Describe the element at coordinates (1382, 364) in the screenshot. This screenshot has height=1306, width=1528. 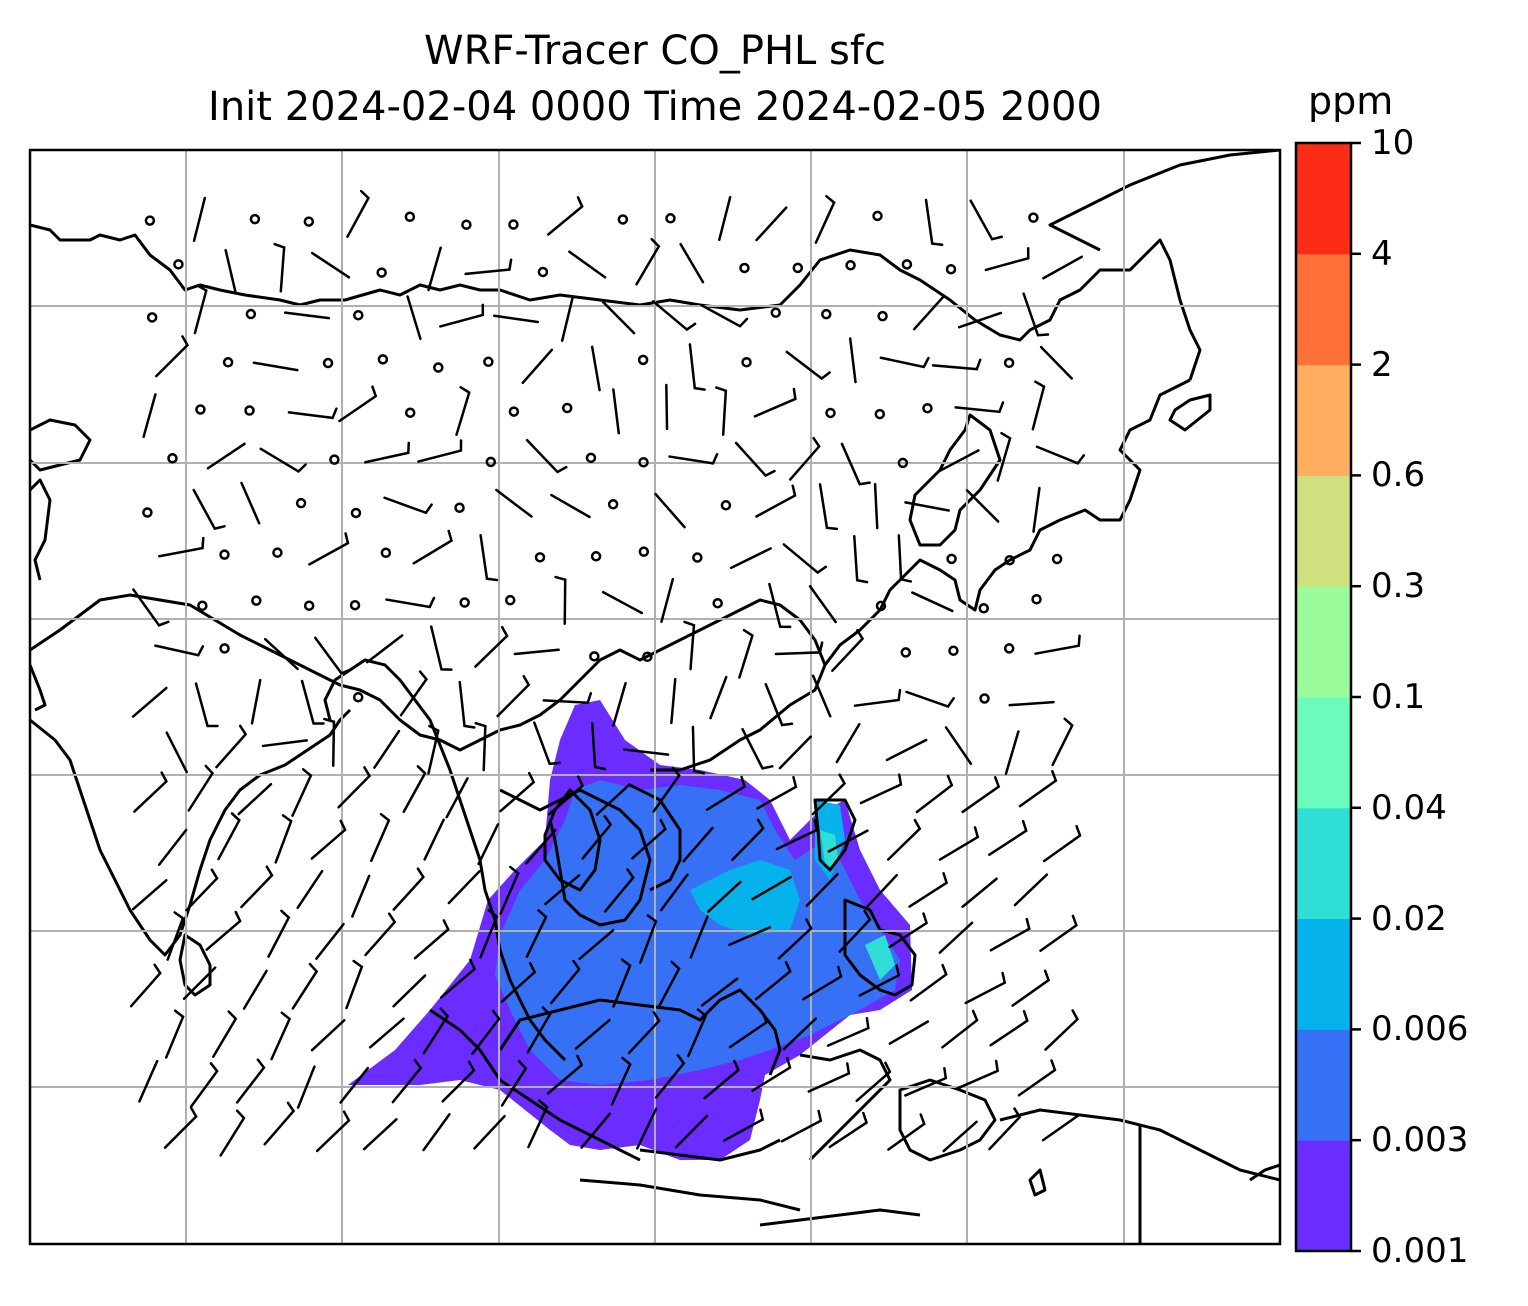
I see `colorbar-tick-label: 2` at that location.